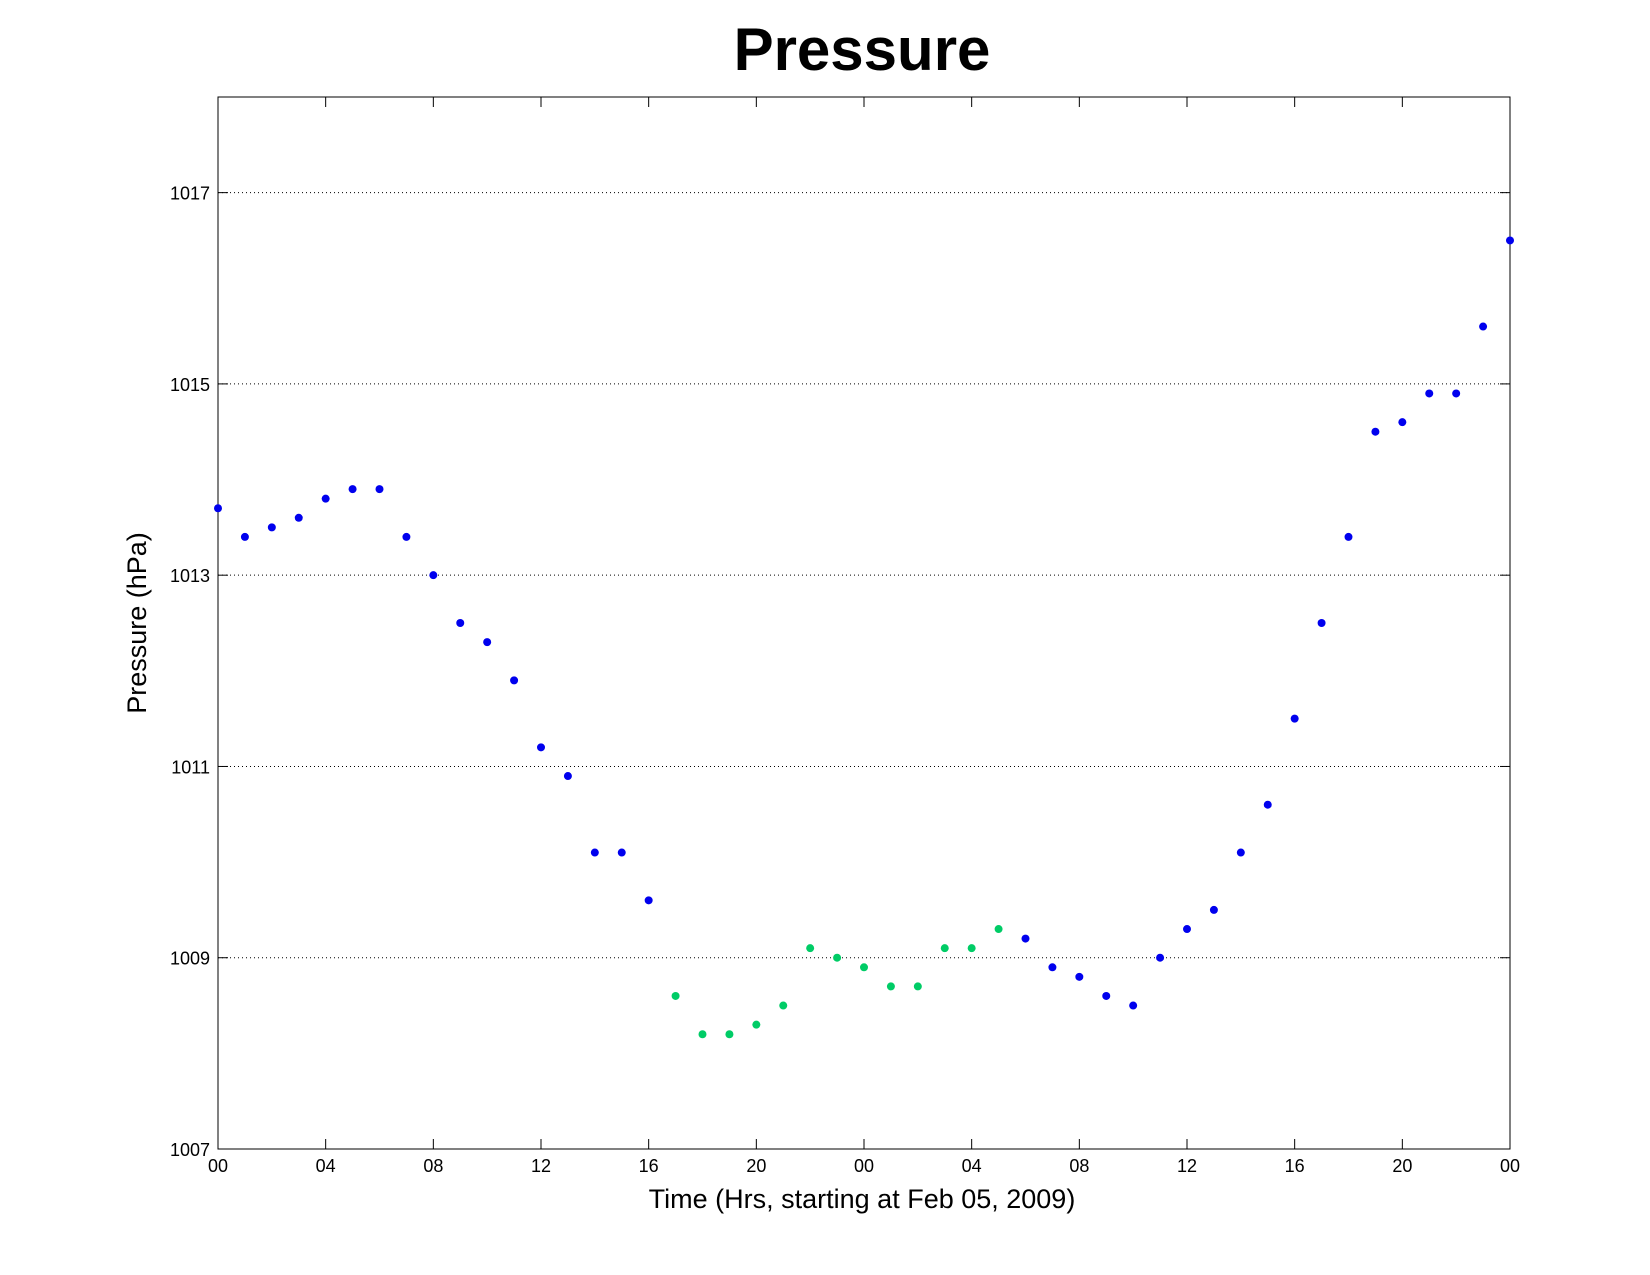 The width and height of the screenshot is (1650, 1275). What do you see at coordinates (190, 1150) in the screenshot?
I see `y-tick-label: 1007` at bounding box center [190, 1150].